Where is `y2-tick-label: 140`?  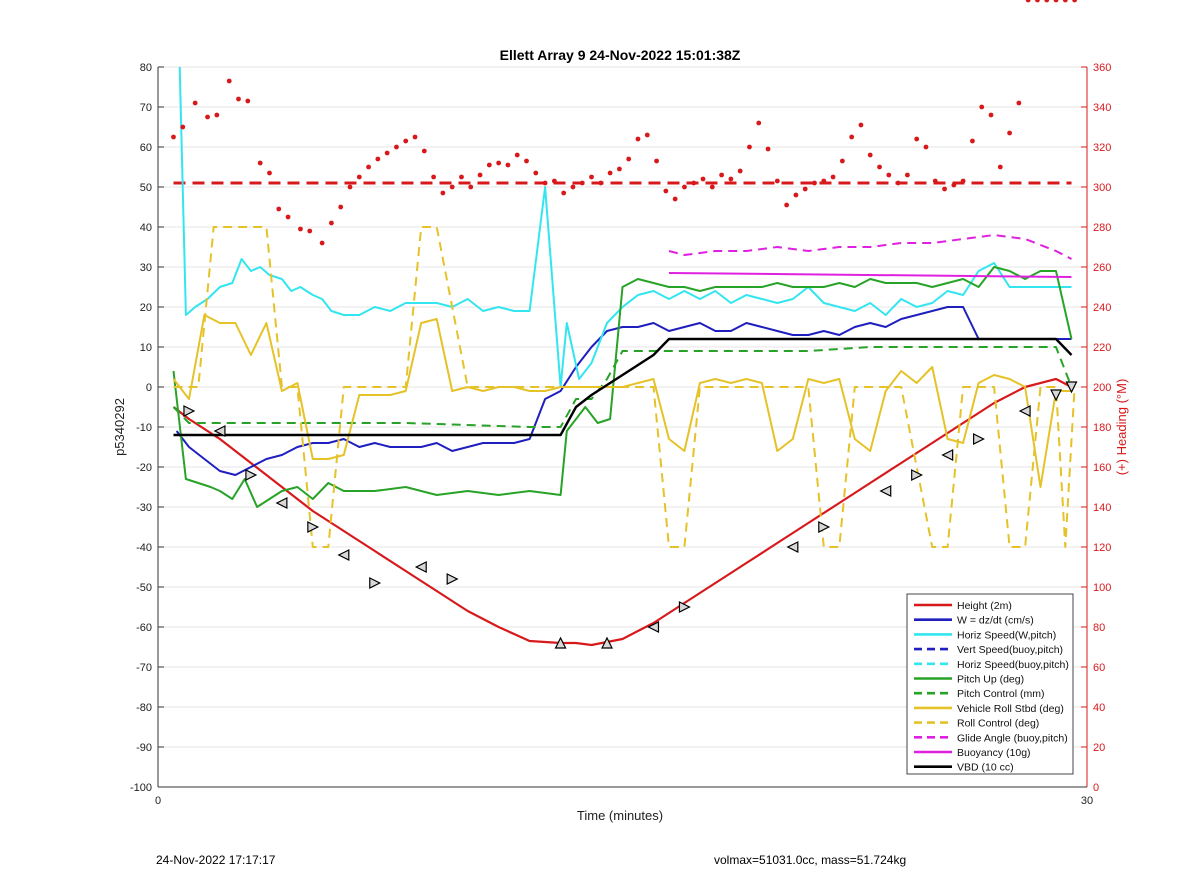
y2-tick-label: 140 is located at coordinates (1102, 508).